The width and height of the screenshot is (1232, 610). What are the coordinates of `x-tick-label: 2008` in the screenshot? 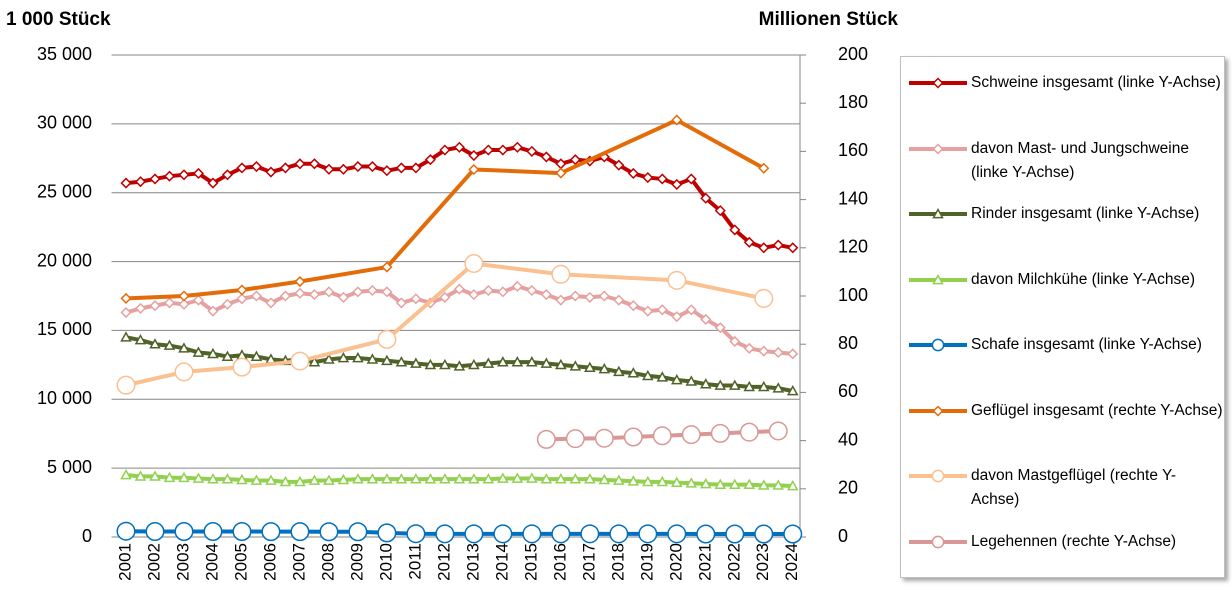 It's located at (327, 562).